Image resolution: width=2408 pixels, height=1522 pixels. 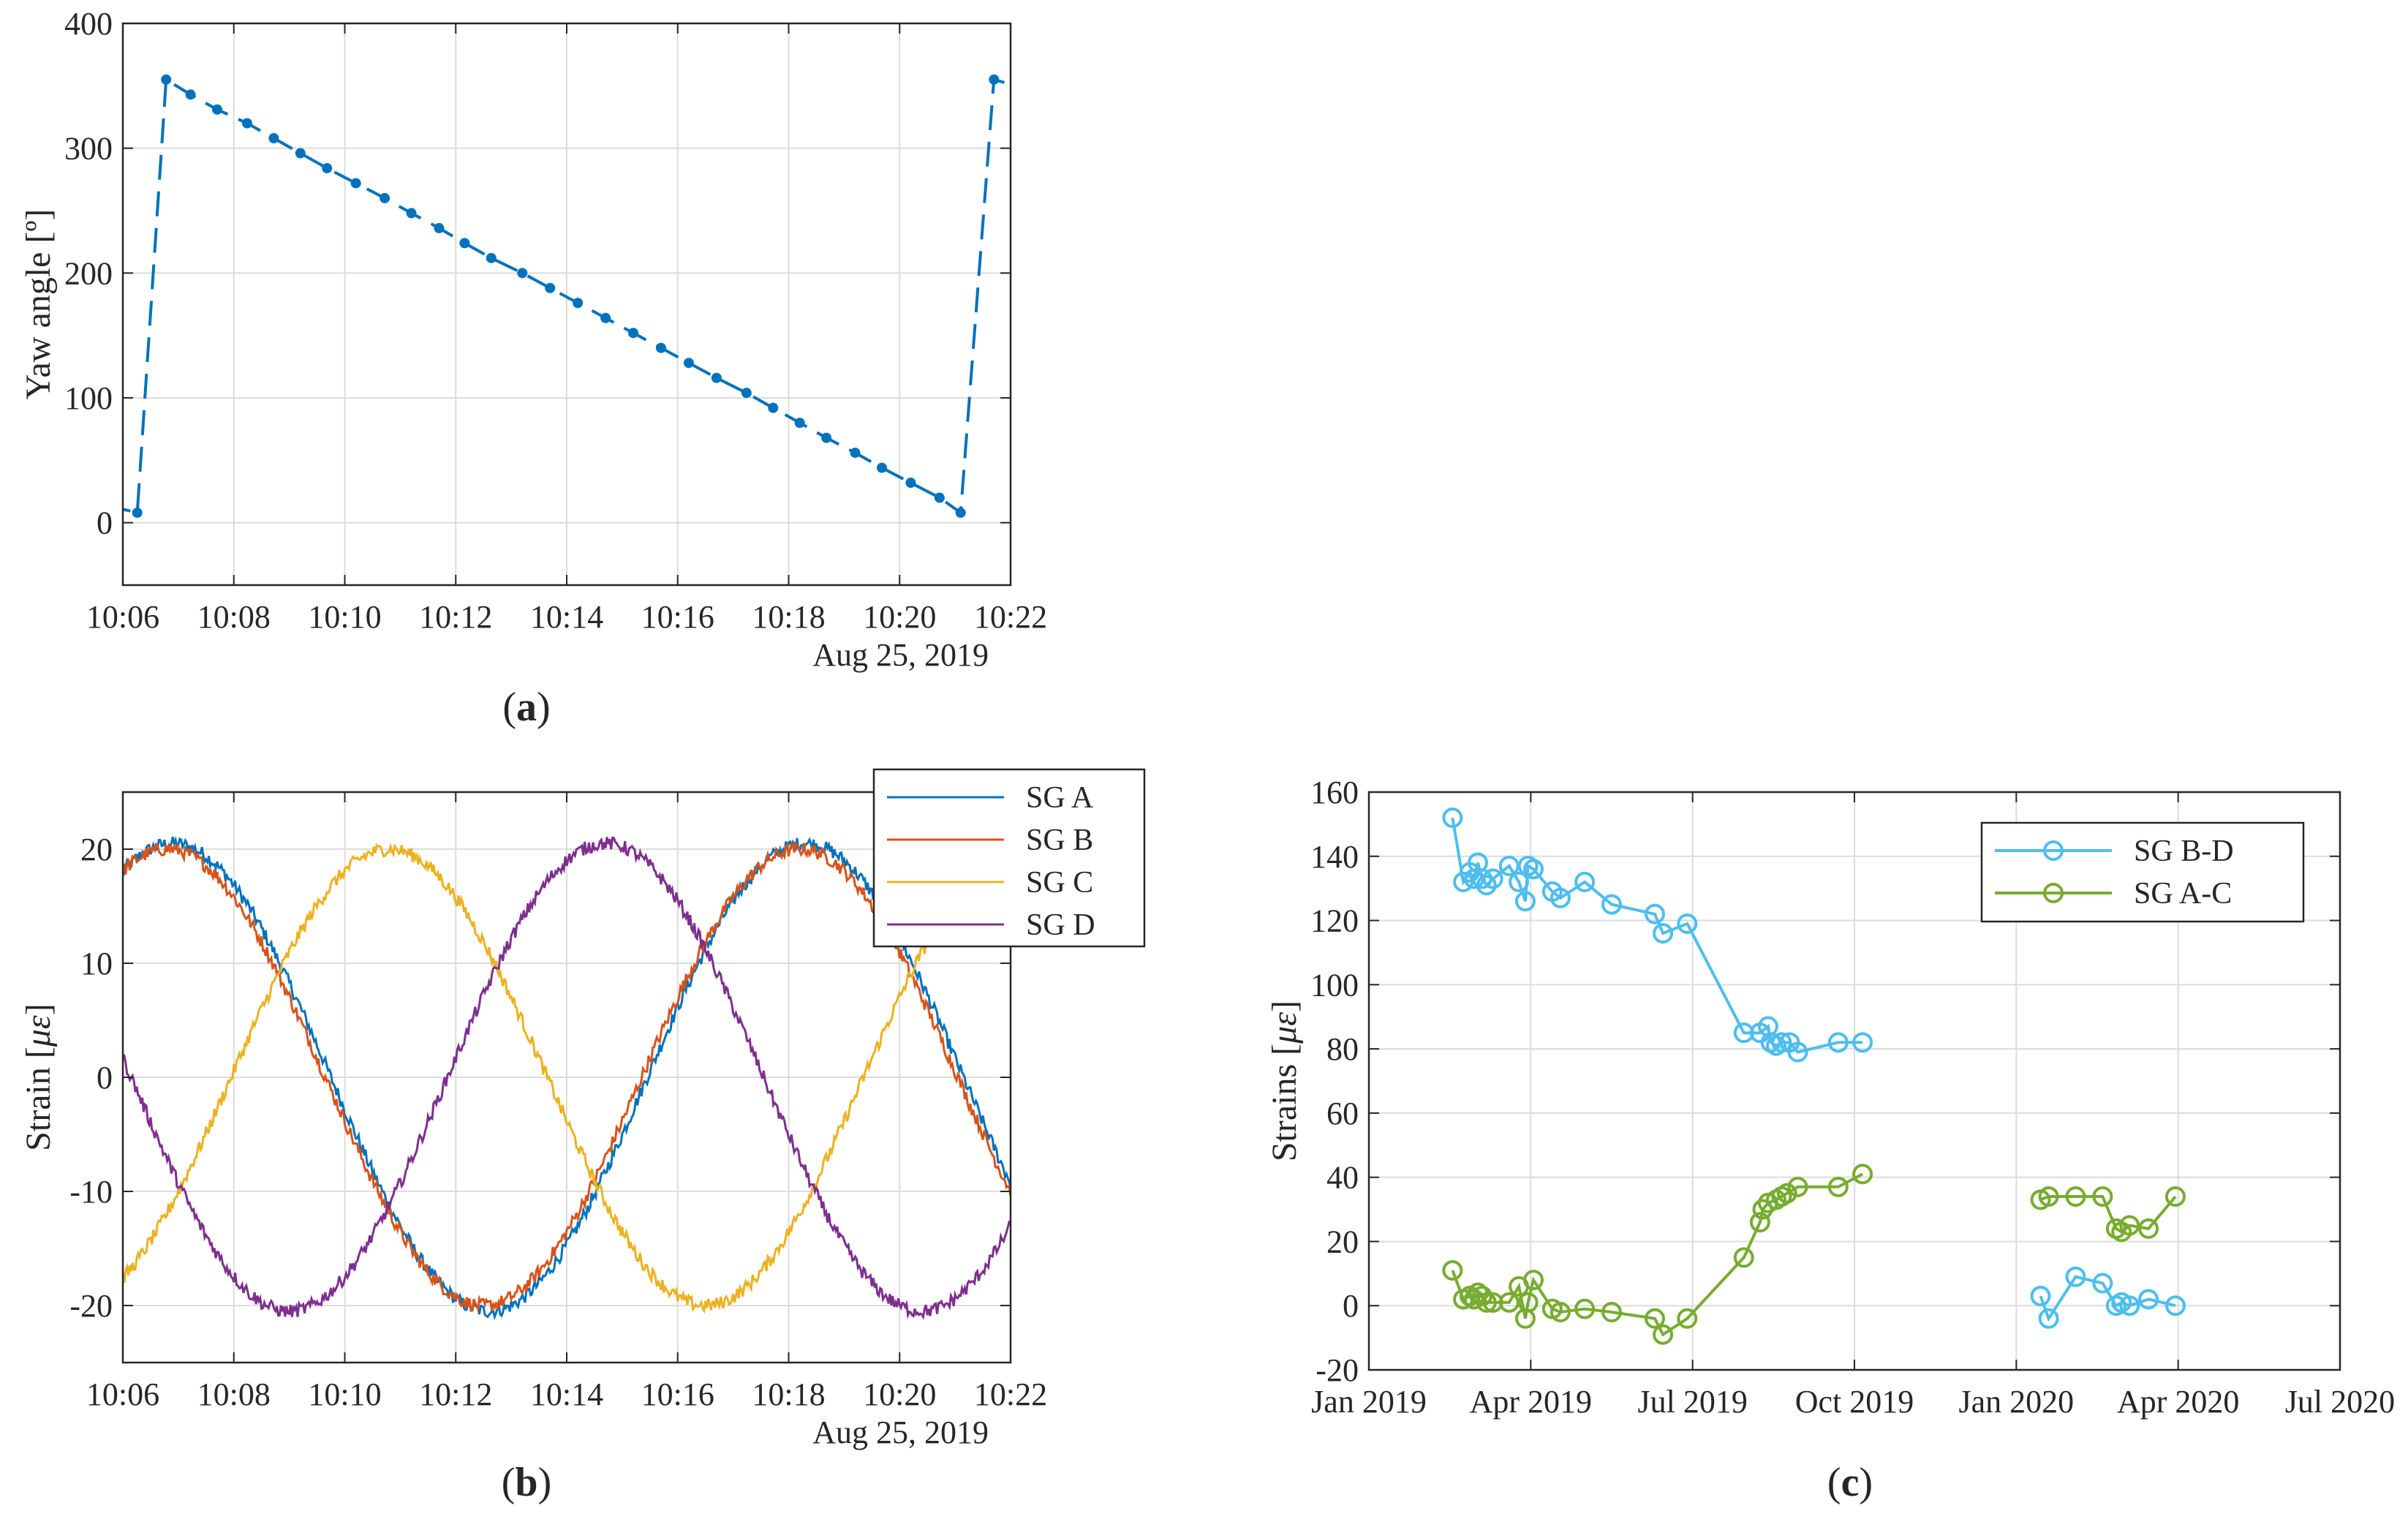 What do you see at coordinates (1010, 617) in the screenshot?
I see `x-tick-label: 10:22` at bounding box center [1010, 617].